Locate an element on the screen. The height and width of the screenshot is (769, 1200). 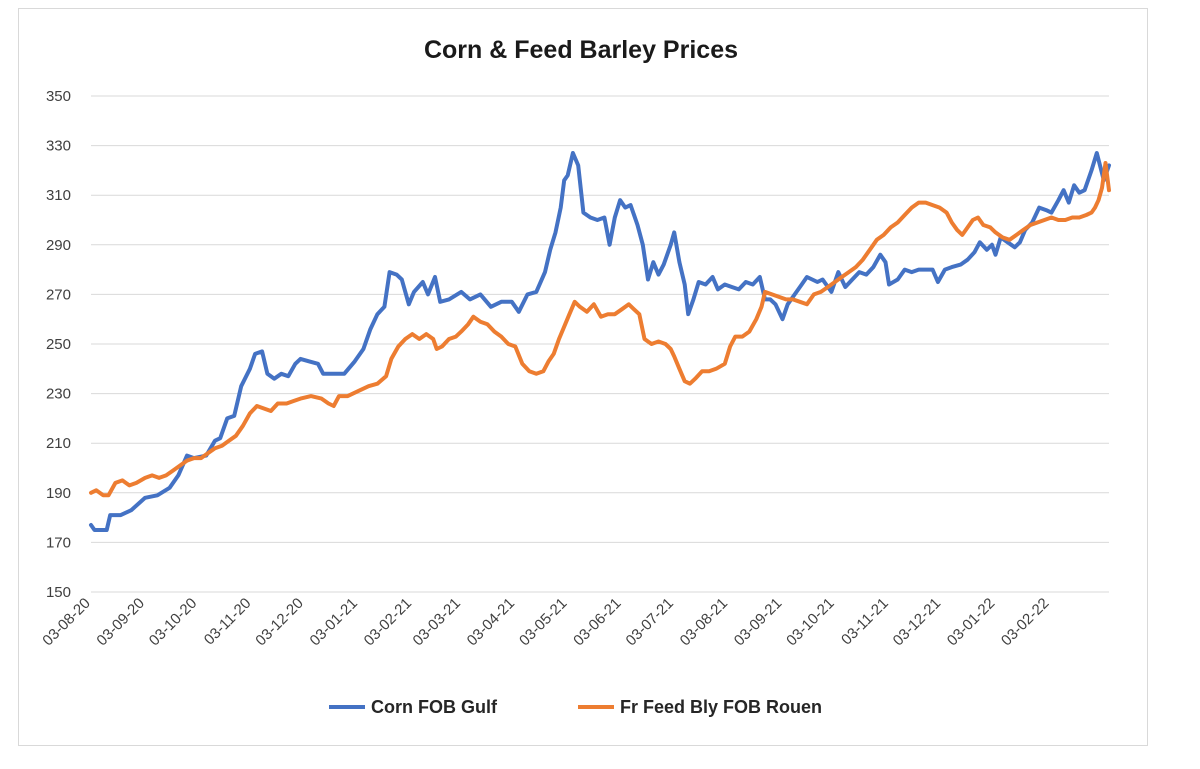
x-tick-label: 03-03-21 is located at coordinates (437, 622).